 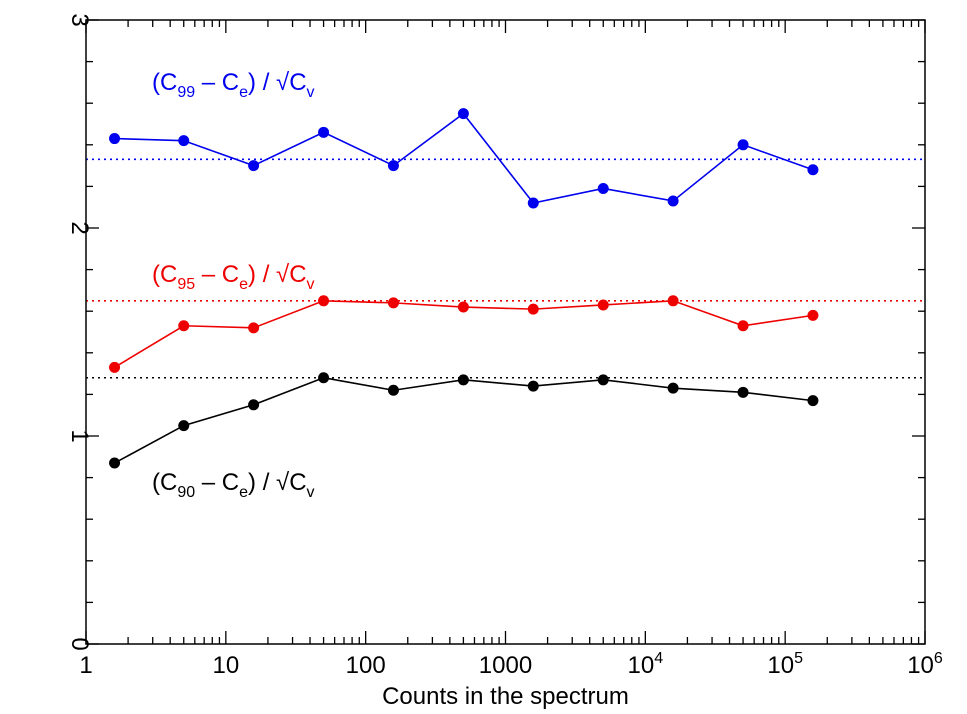 I want to click on y-tick-label: 1, so click(x=79, y=435).